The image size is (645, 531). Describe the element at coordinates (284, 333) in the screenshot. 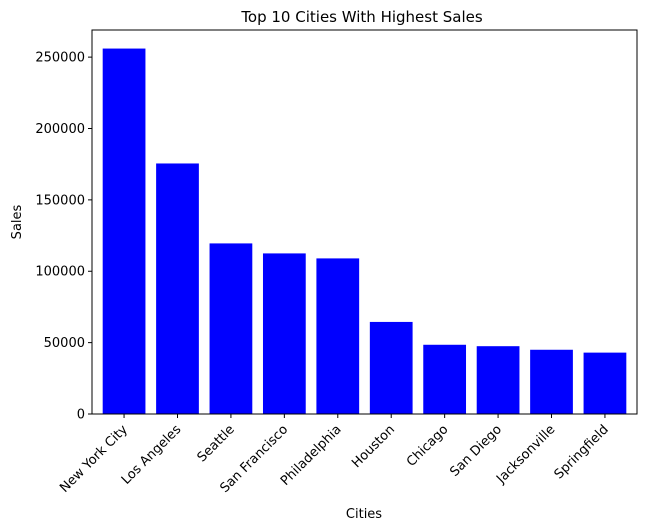

I see `bar-san-francisco` at that location.